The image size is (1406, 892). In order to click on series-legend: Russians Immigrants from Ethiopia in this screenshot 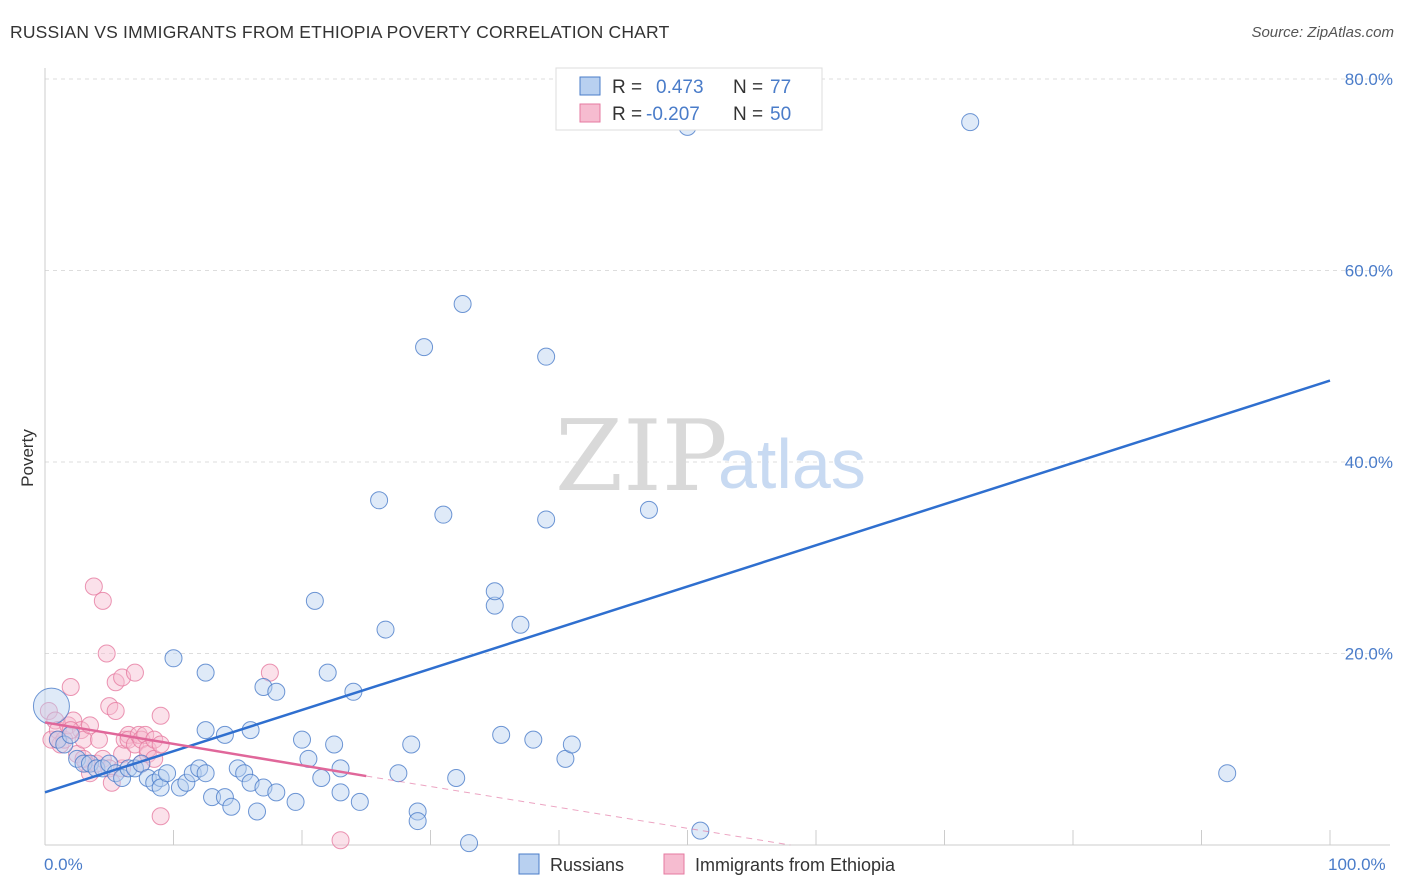, I will do `click(707, 864)`.